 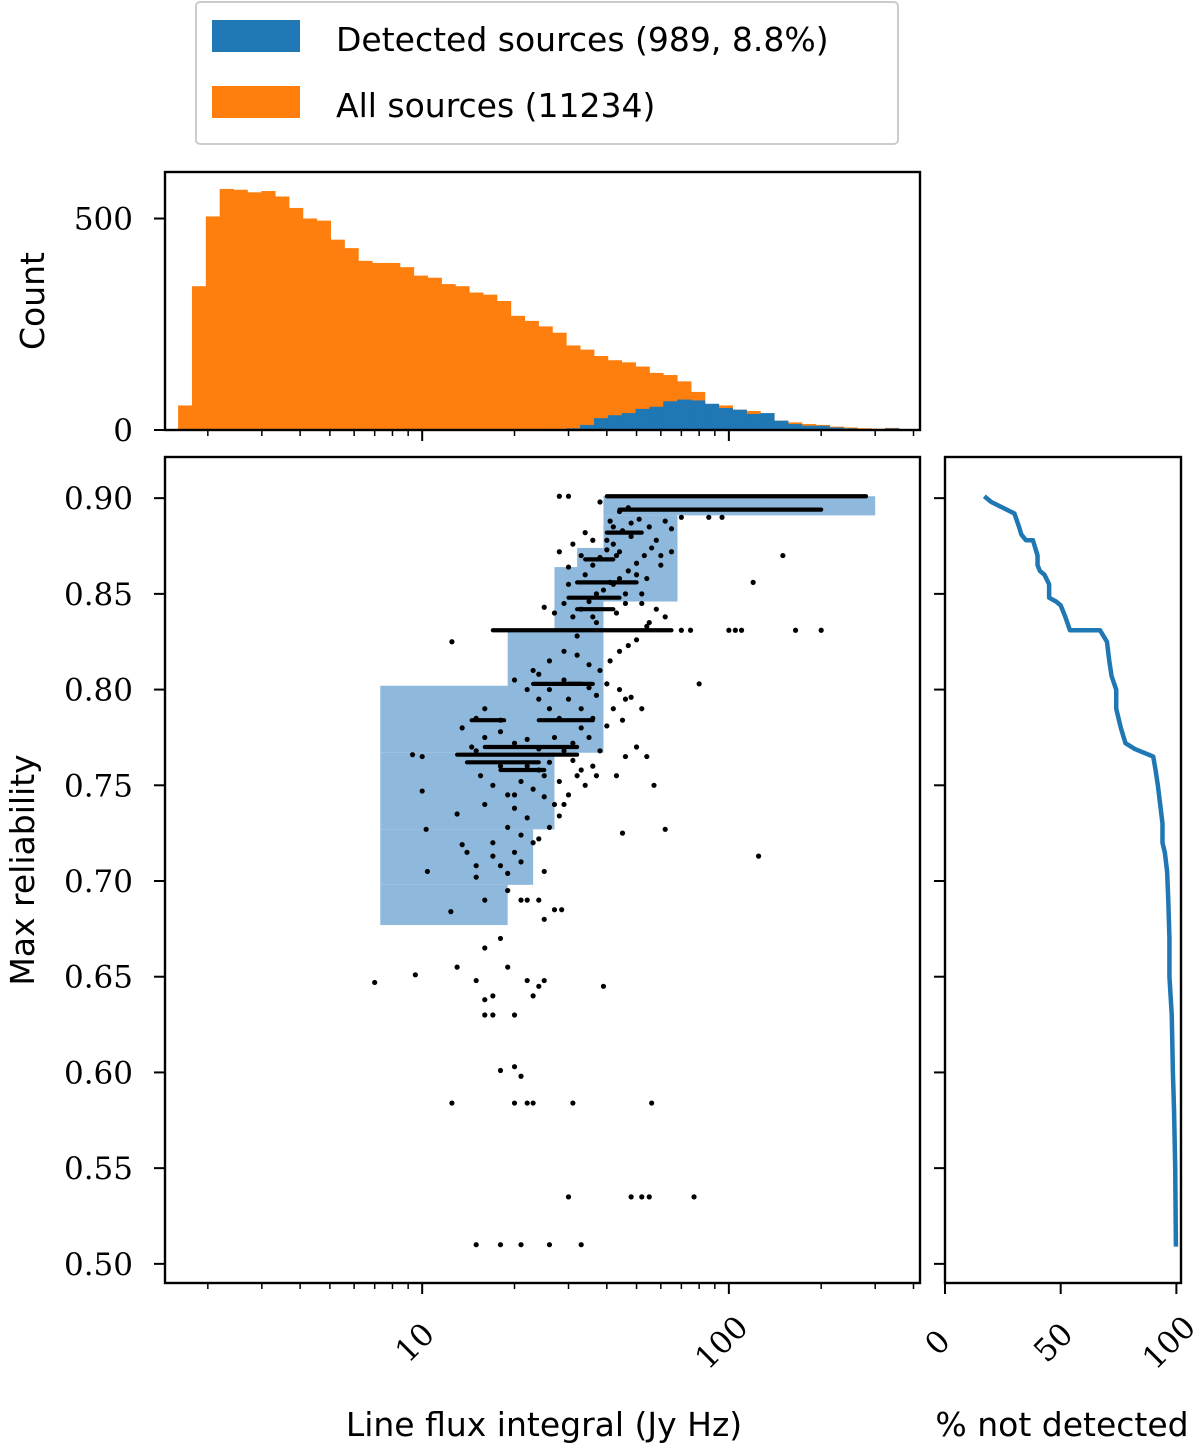 What do you see at coordinates (414, 1342) in the screenshot?
I see `xtick-label-10: 10` at bounding box center [414, 1342].